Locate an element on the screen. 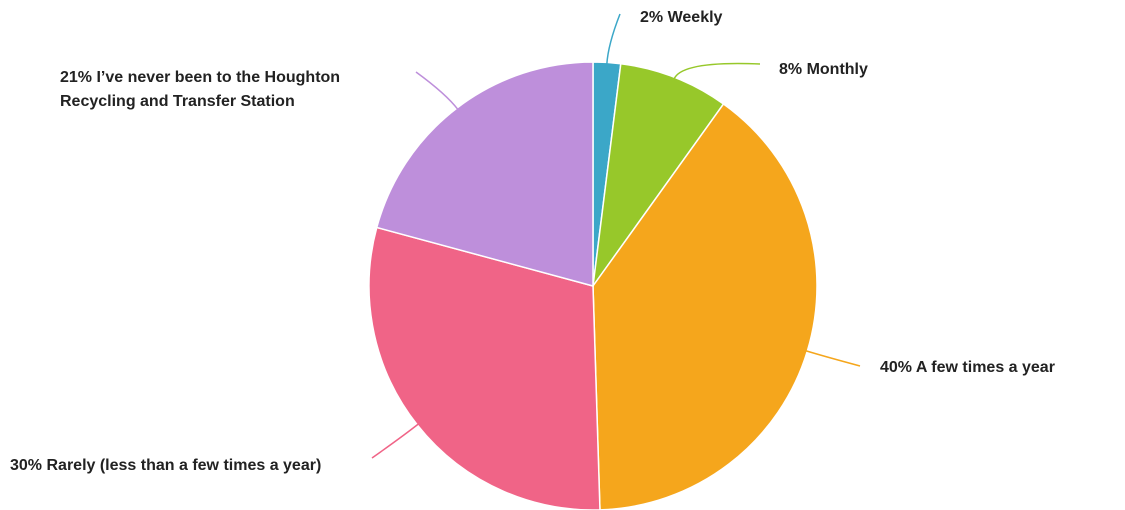 The width and height of the screenshot is (1125, 510). value-label: 21% is located at coordinates (76, 77).